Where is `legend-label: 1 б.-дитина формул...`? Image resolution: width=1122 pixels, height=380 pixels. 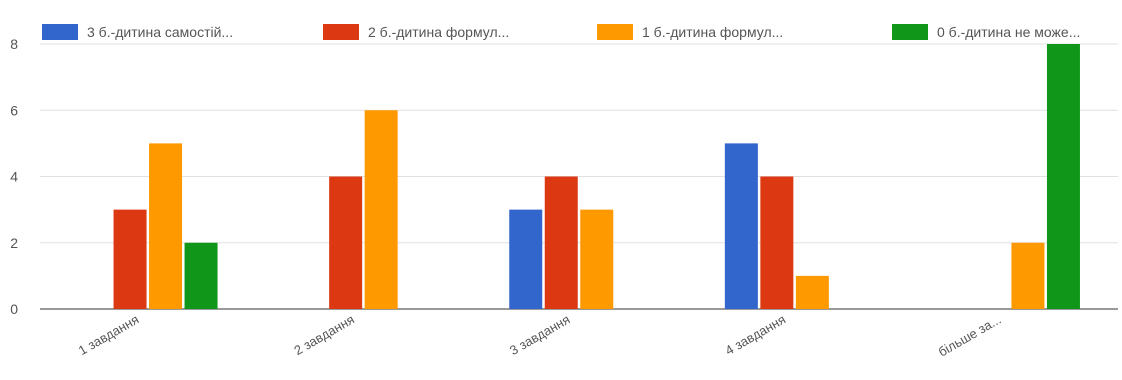 legend-label: 1 б.-дитина формул... is located at coordinates (712, 32).